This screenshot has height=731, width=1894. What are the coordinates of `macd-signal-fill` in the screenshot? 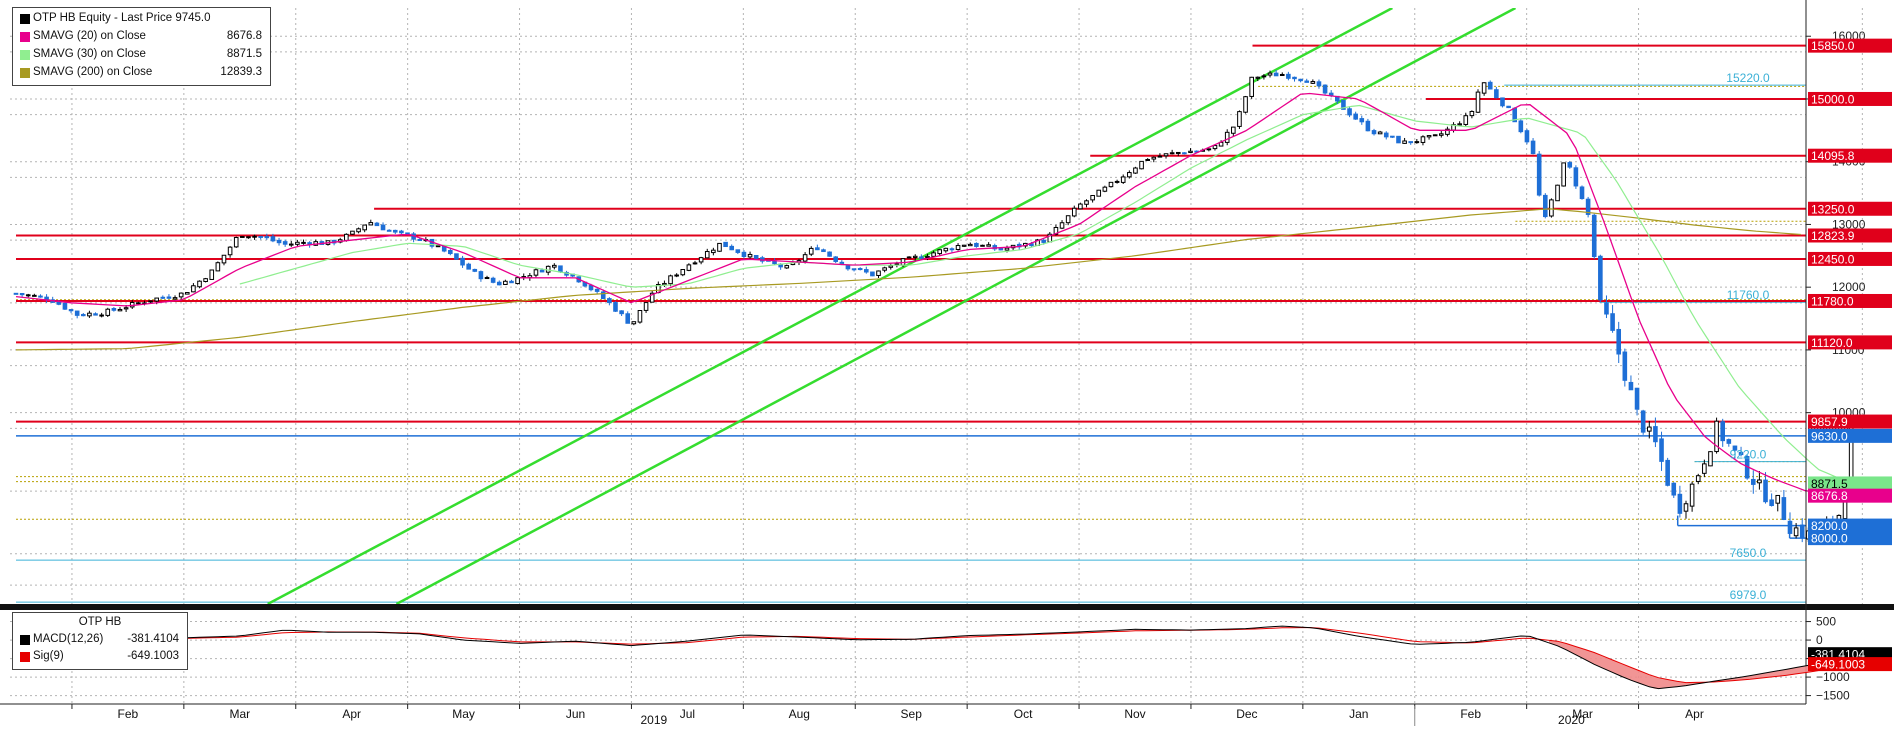 It's located at (1700, 664).